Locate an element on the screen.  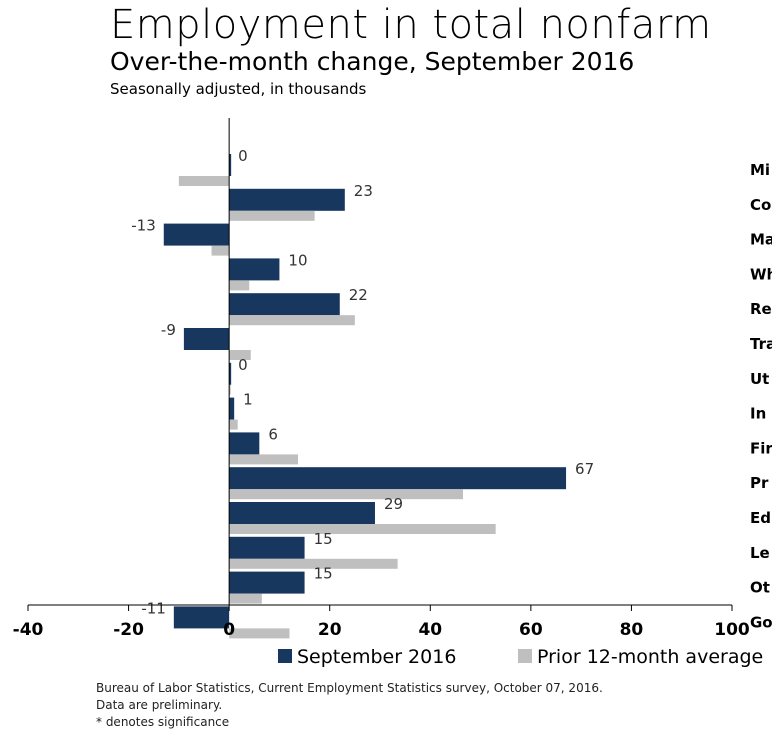
legend-swatch-current is located at coordinates (285, 656).